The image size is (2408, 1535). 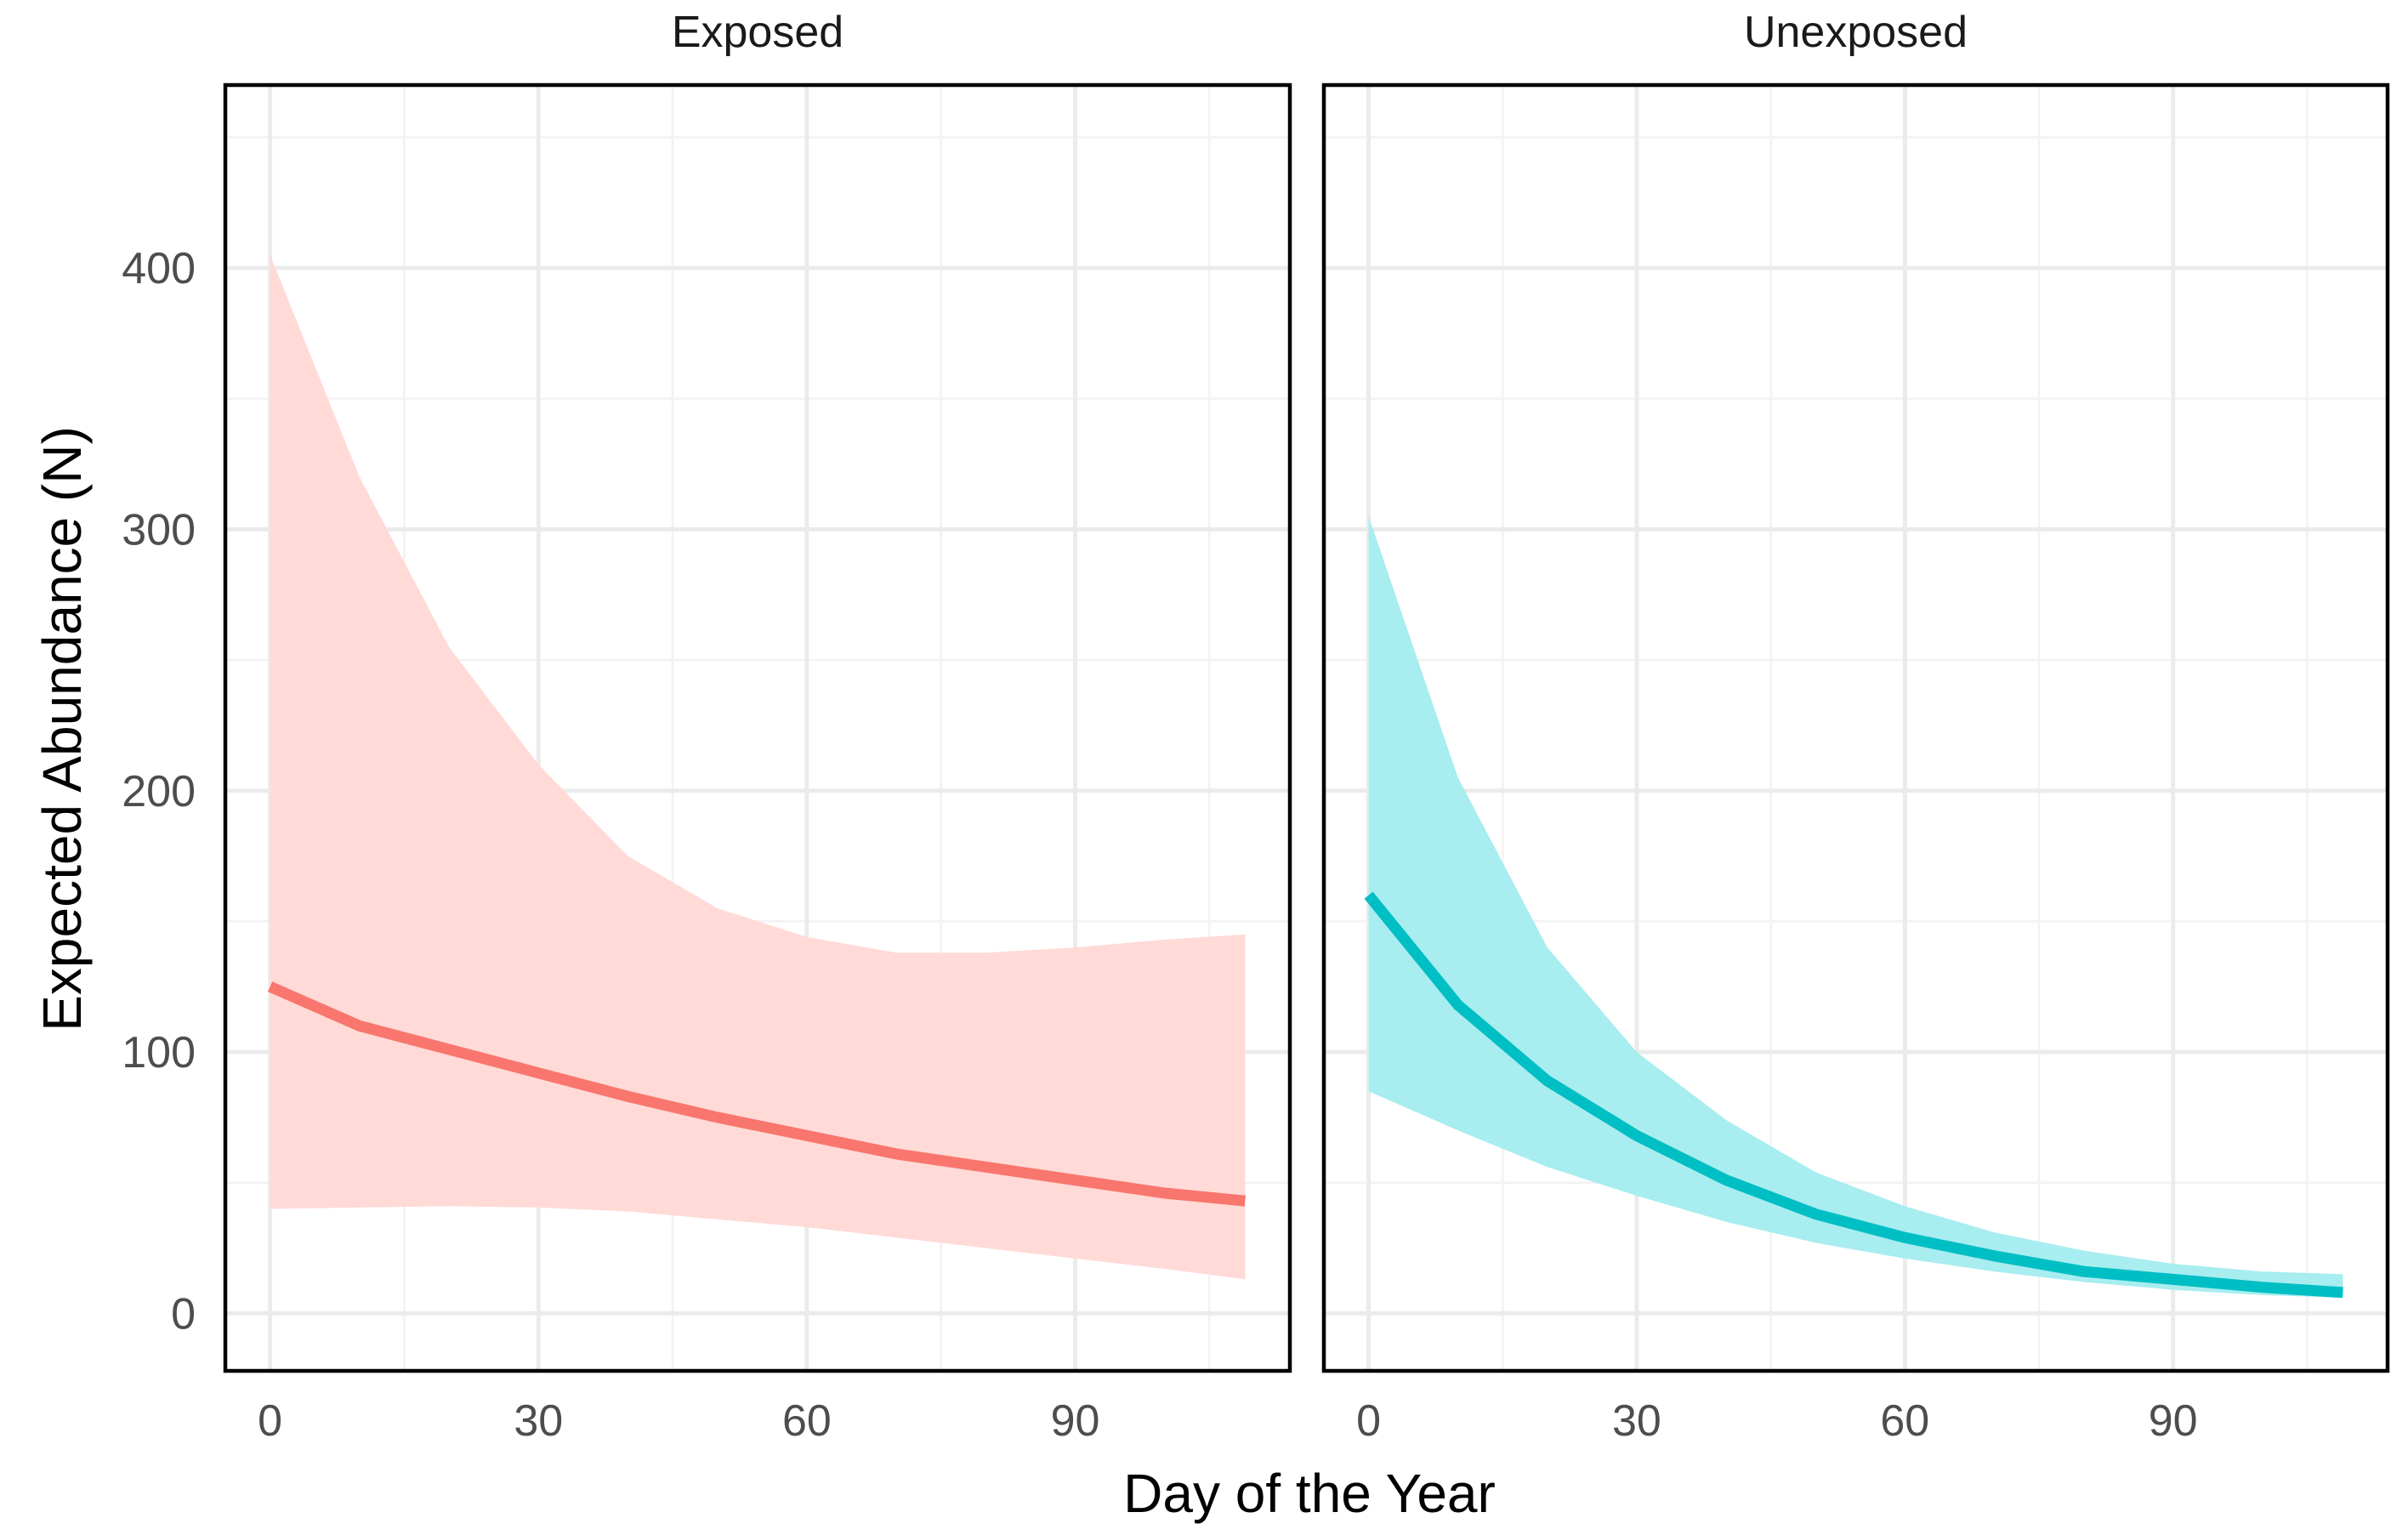 What do you see at coordinates (159, 1052) in the screenshot?
I see `y-tick-label: 100` at bounding box center [159, 1052].